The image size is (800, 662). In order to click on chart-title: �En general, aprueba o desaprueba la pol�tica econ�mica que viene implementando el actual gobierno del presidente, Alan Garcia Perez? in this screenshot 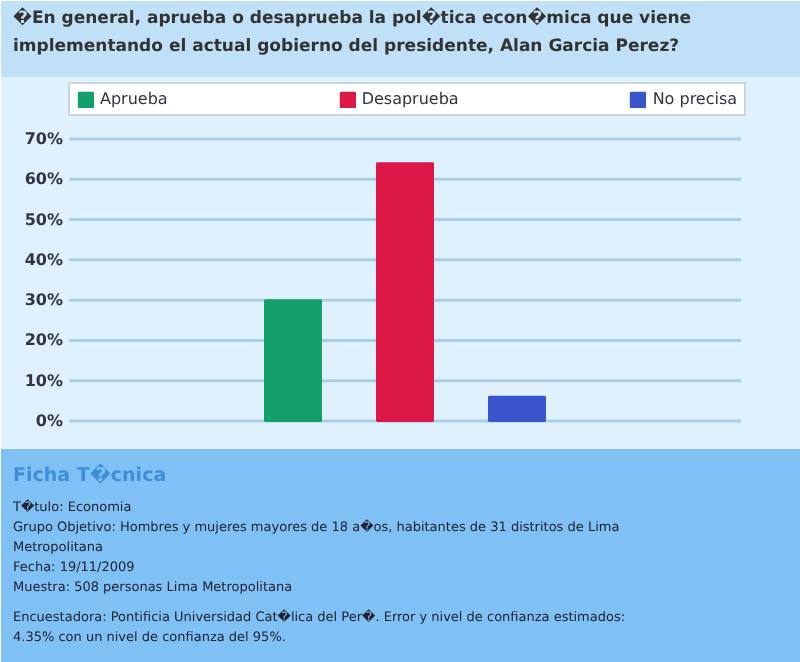, I will do `click(352, 32)`.